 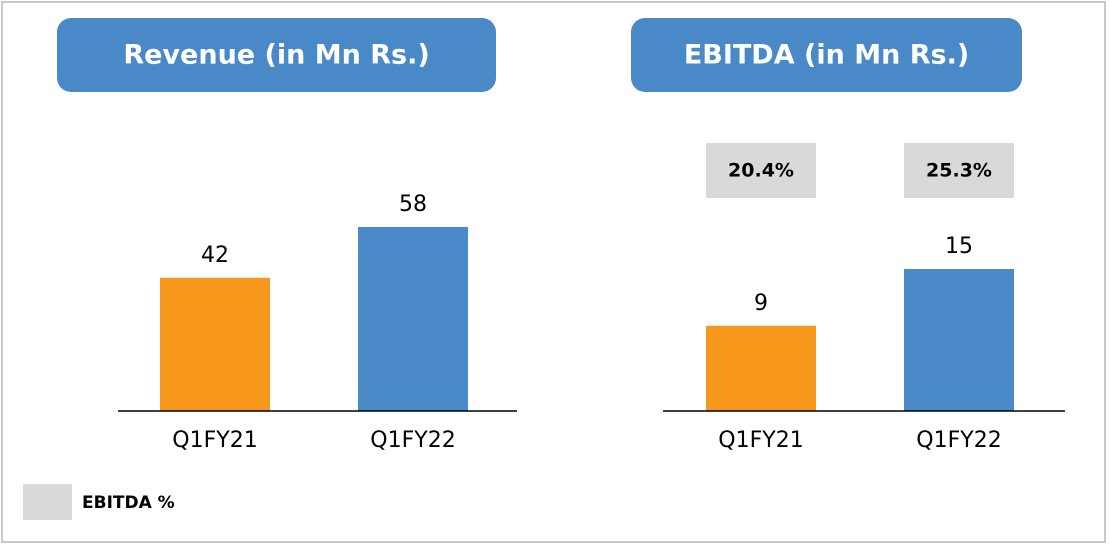 I want to click on legend-swatch, so click(x=47, y=502).